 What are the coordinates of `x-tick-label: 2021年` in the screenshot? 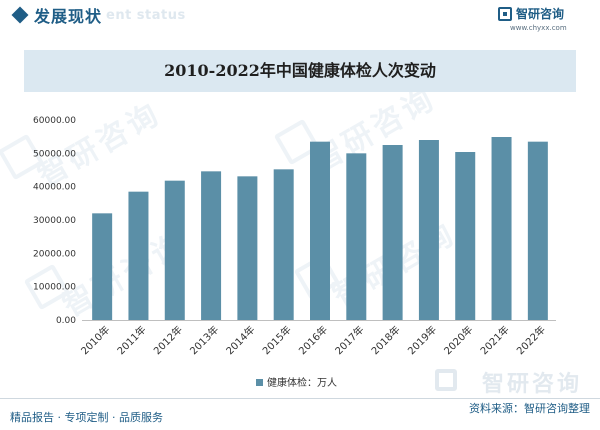 It's located at (494, 340).